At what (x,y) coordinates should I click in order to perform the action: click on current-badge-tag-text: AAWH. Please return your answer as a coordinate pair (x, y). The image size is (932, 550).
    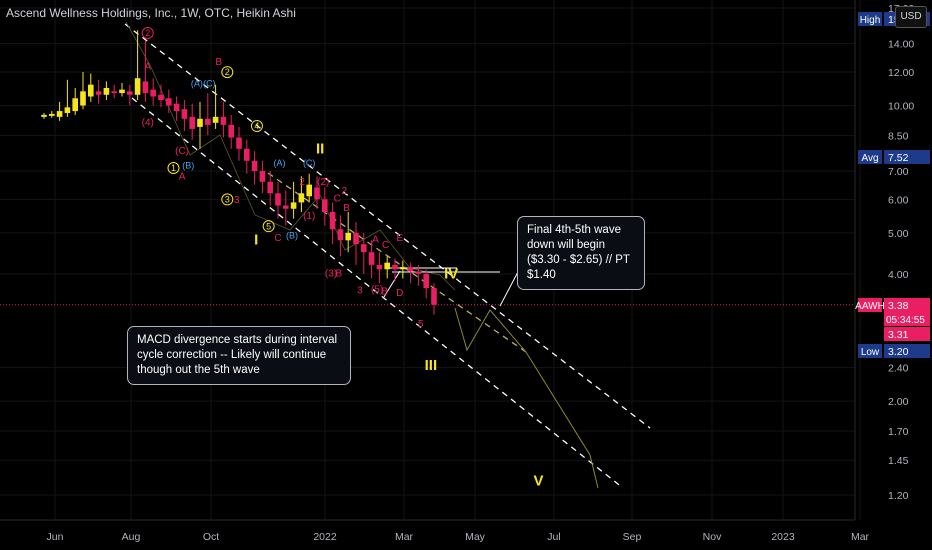
    Looking at the image, I should click on (870, 306).